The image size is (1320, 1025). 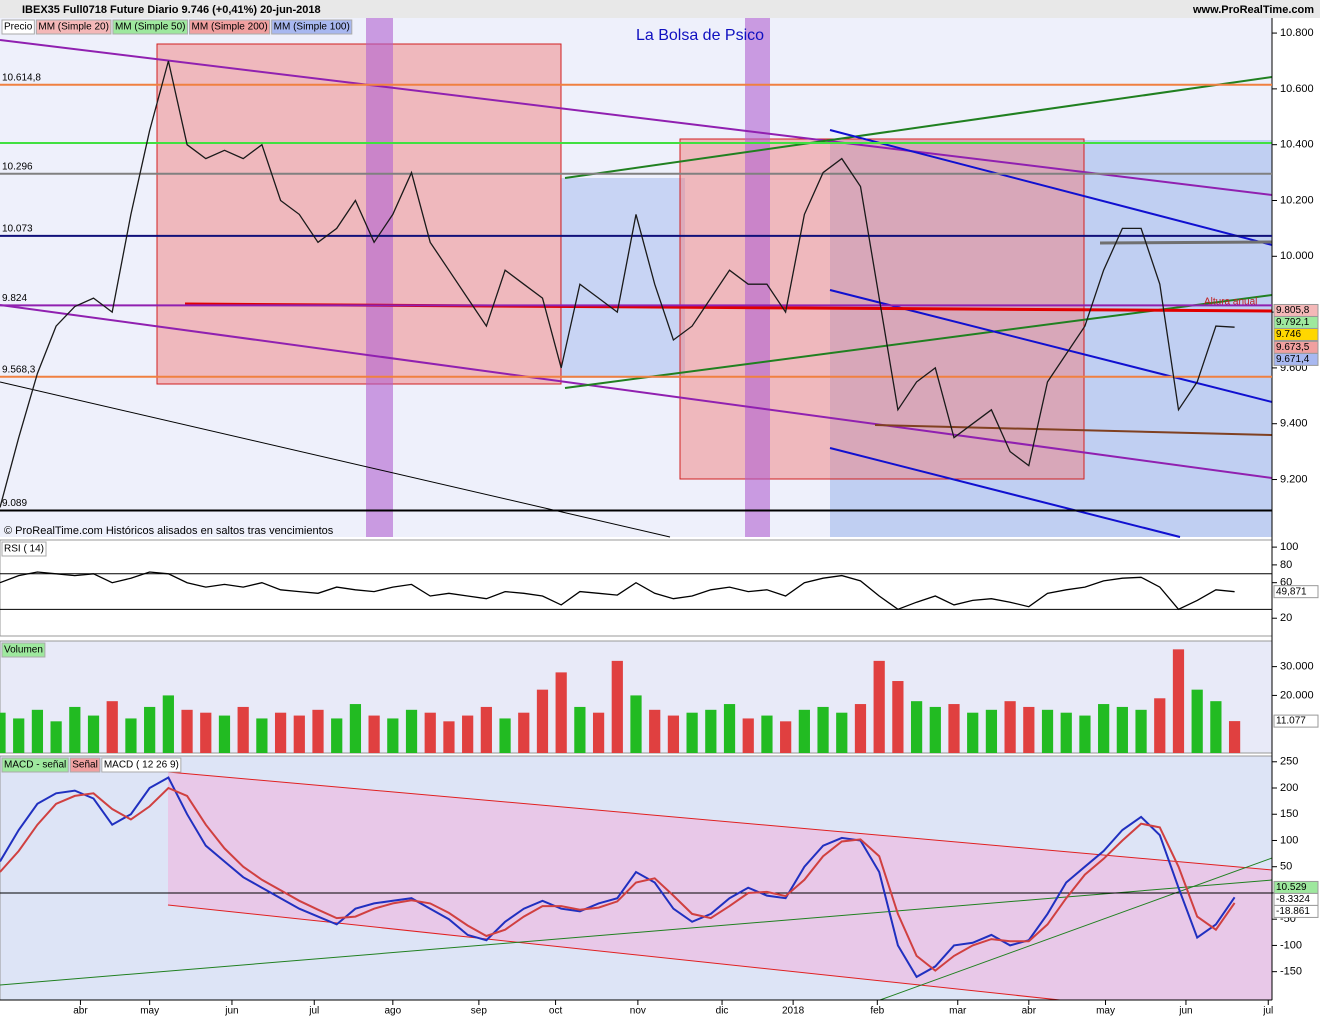 I want to click on last-value-label: 9.671,4, so click(x=1293, y=359).